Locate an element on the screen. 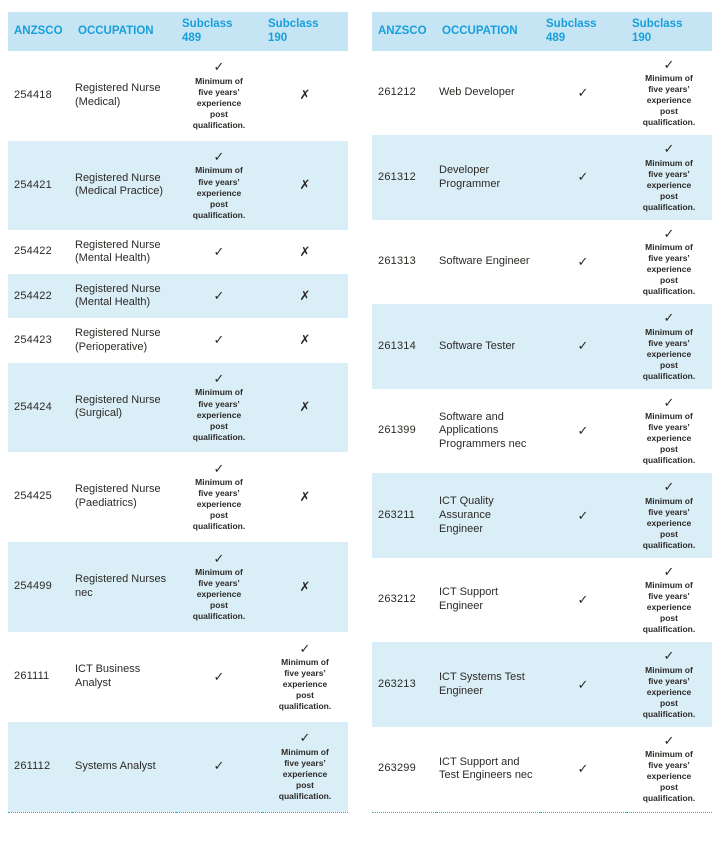 The image size is (717, 861). anzsco-code: 263212 is located at coordinates (397, 599).